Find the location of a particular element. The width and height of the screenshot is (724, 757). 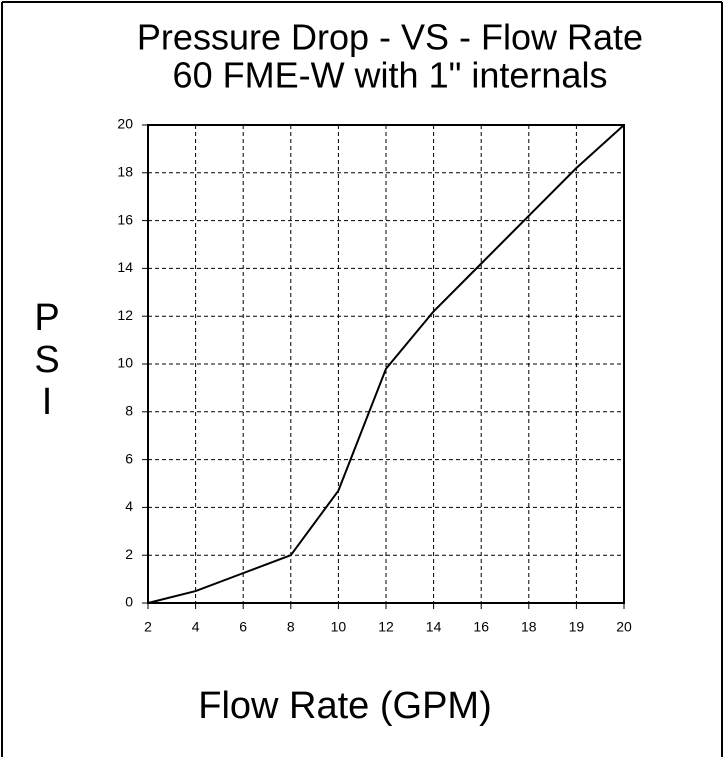

x-tick-label: 16 is located at coordinates (481, 627).